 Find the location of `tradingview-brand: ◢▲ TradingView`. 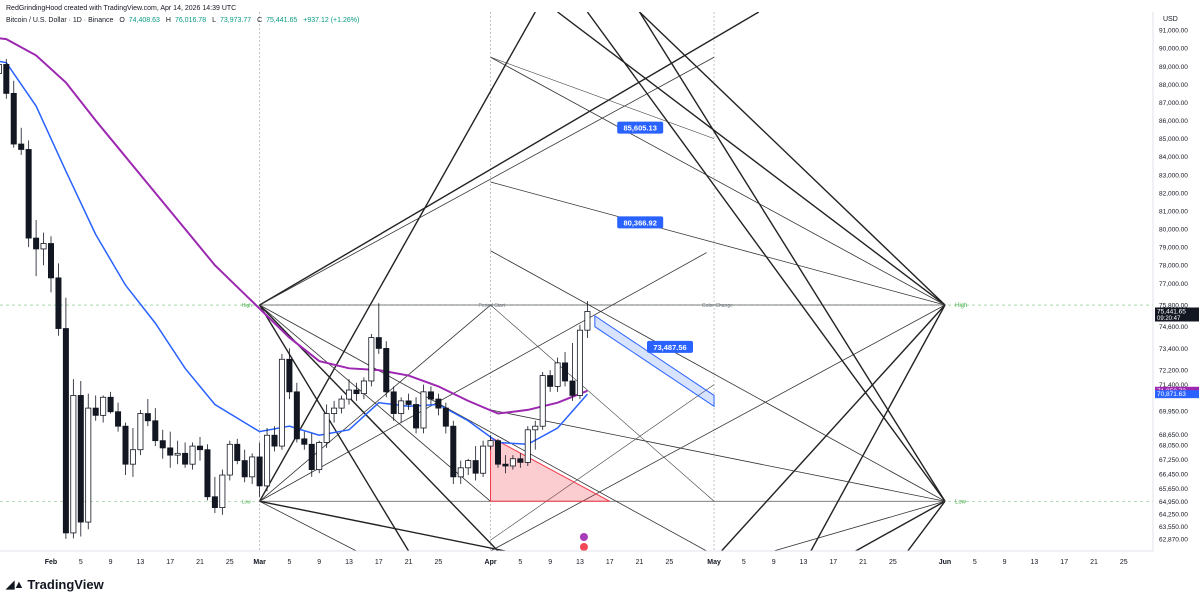

tradingview-brand: ◢▲ TradingView is located at coordinates (55, 584).